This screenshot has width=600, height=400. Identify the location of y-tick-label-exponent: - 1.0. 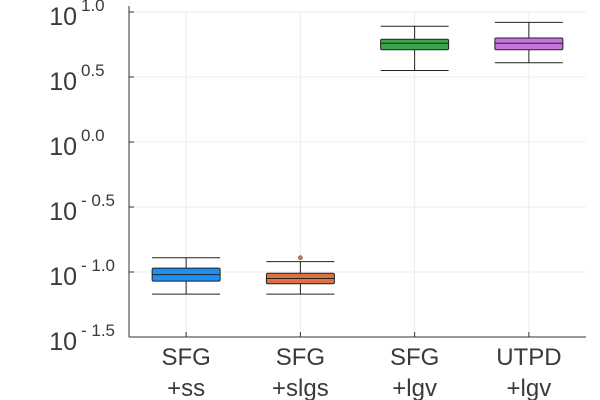
(98, 265).